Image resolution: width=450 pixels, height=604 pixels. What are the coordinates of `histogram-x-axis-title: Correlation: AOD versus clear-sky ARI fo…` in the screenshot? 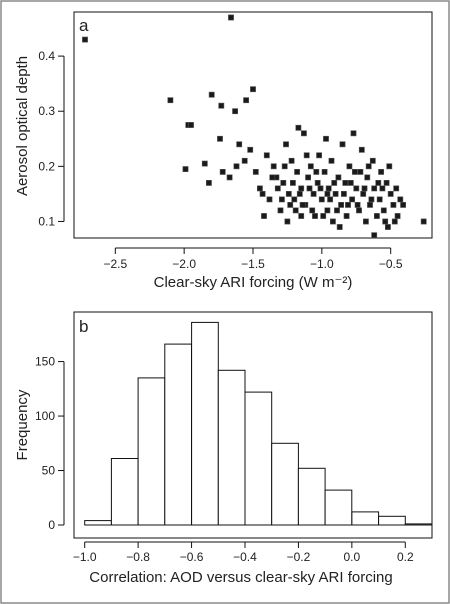 It's located at (240, 577).